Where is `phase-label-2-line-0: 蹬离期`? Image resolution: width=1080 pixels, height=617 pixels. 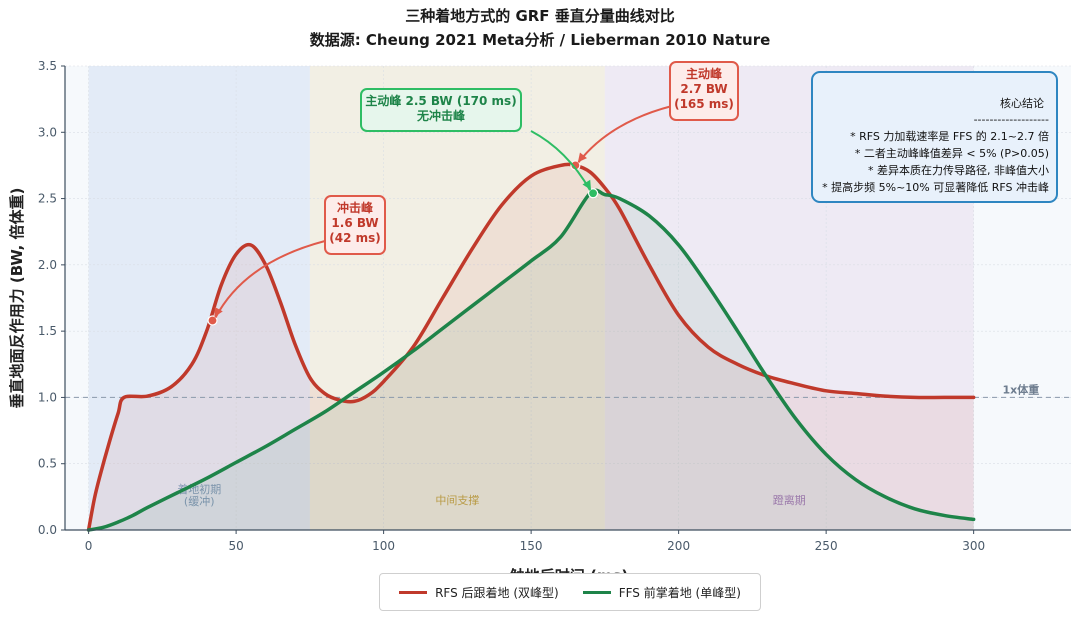 phase-label-2-line-0: 蹬离期 is located at coordinates (789, 500).